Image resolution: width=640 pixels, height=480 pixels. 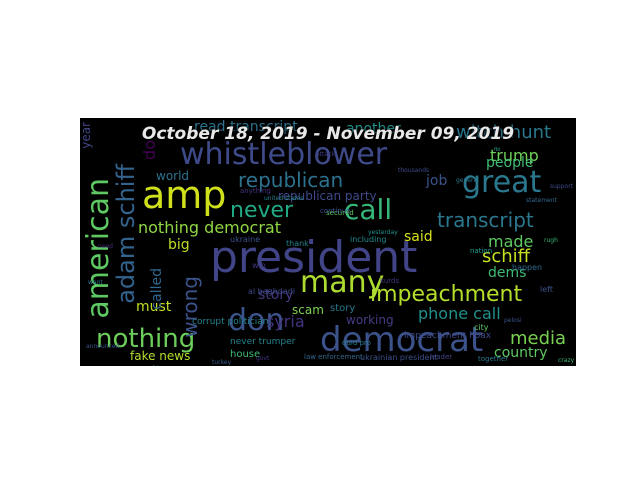 I want to click on cloud-word: big, so click(x=179, y=245).